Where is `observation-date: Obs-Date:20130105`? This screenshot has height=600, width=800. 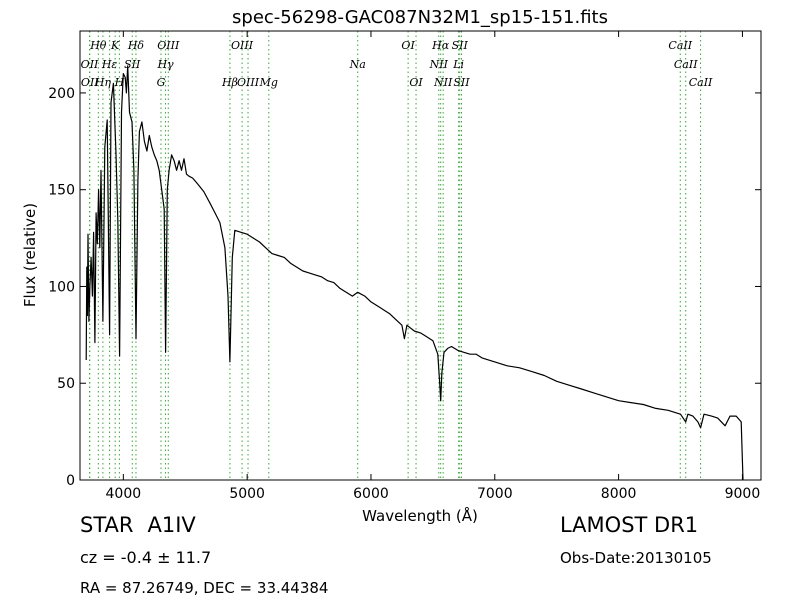
observation-date: Obs-Date:20130105 is located at coordinates (636, 558).